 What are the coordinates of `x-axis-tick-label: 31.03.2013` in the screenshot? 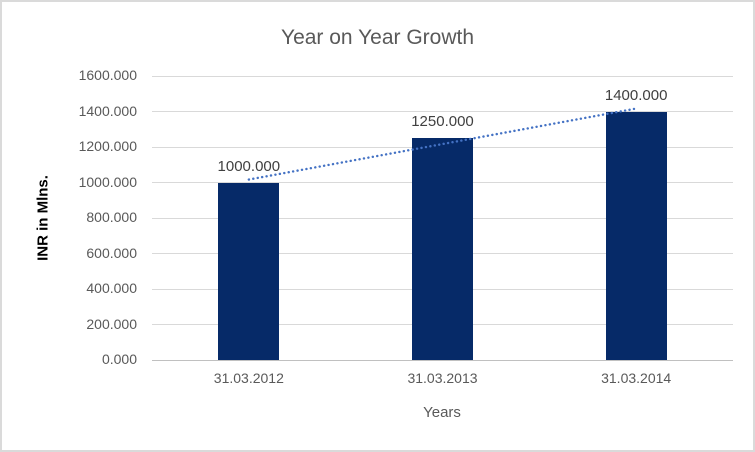 It's located at (442, 378).